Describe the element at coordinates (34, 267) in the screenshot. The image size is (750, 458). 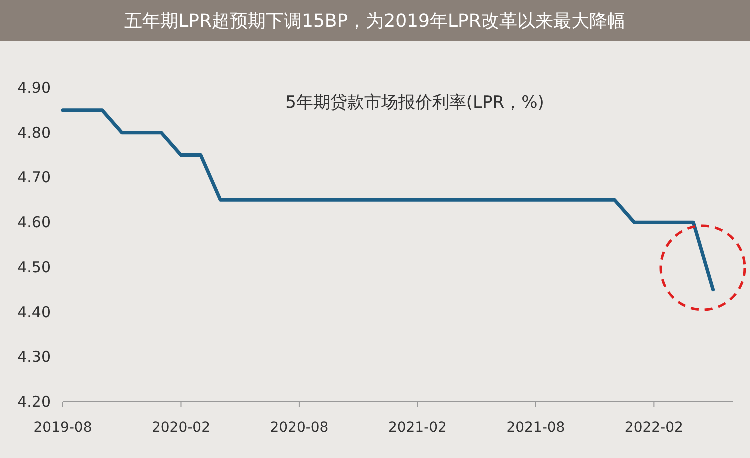
I see `y-tick-label: 4.50` at that location.